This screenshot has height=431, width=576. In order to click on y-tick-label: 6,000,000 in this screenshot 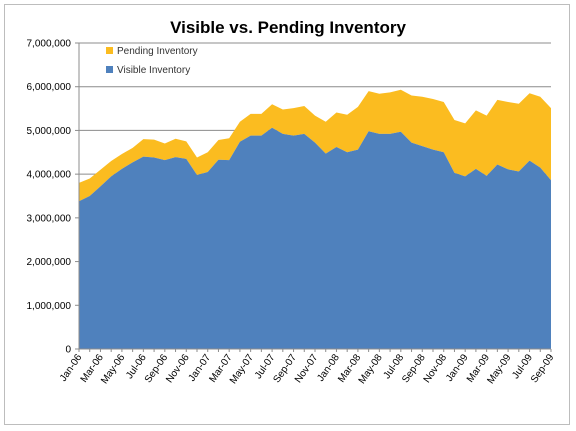, I will do `click(49, 87)`.